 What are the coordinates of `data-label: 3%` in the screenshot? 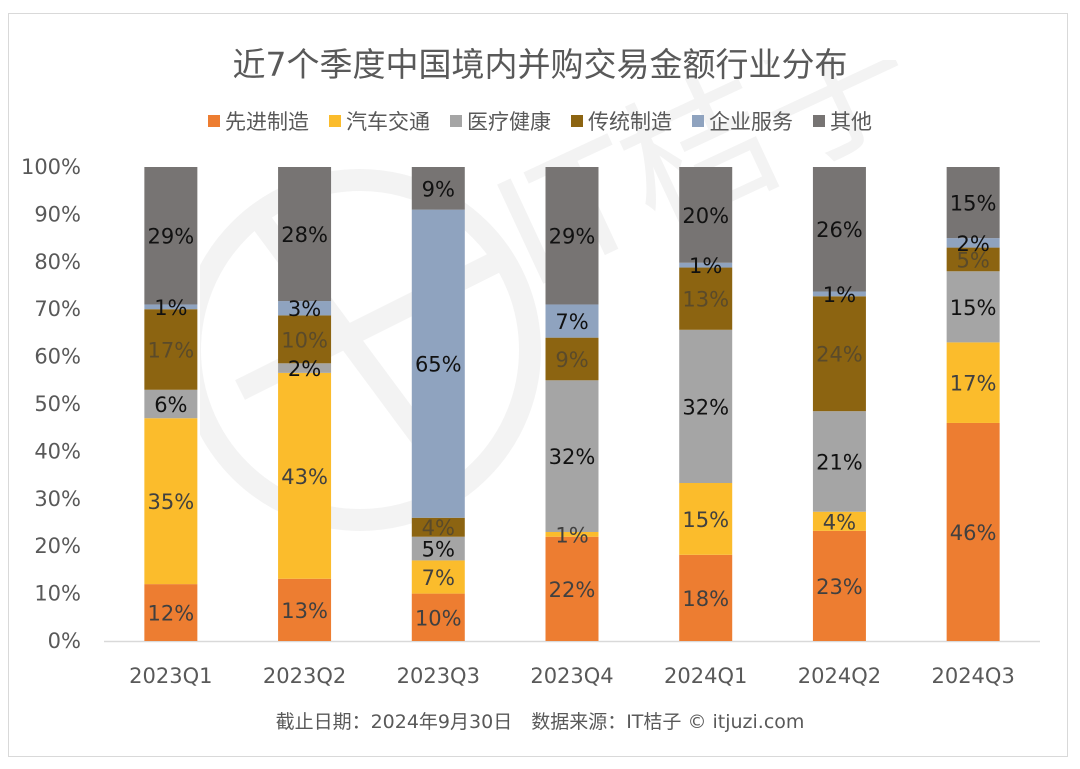 It's located at (304, 309).